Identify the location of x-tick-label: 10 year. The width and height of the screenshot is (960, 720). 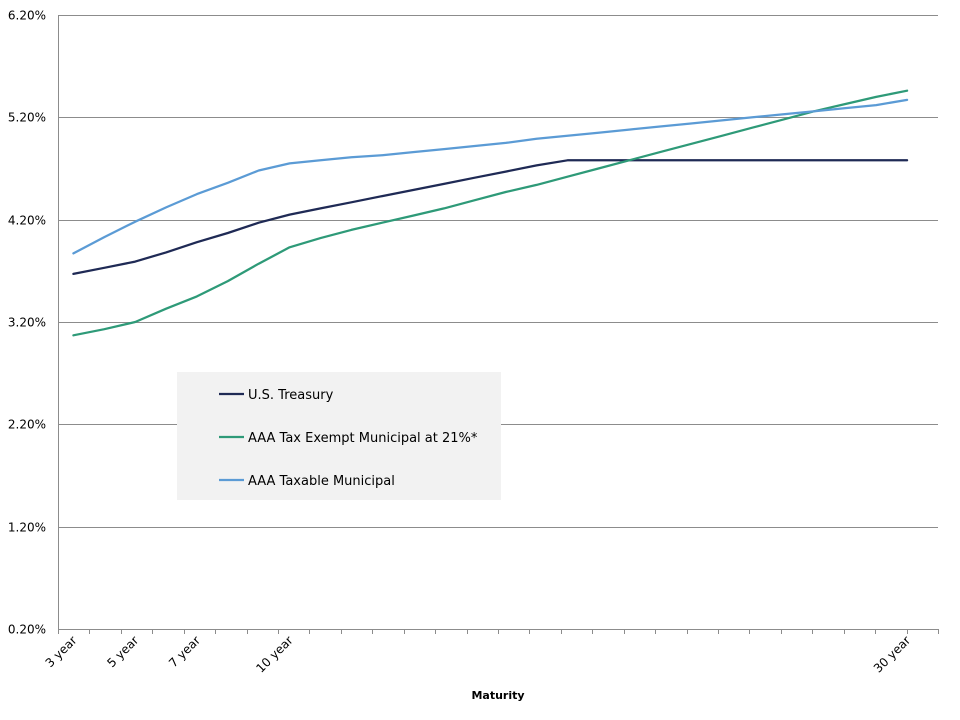
(274, 654).